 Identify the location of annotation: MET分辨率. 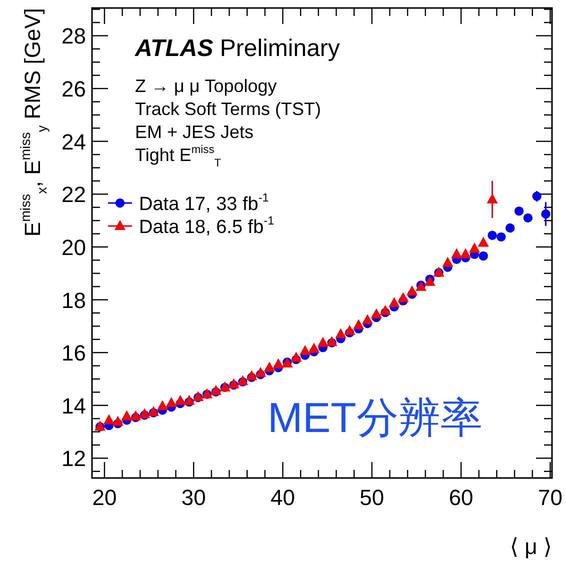
(375, 417).